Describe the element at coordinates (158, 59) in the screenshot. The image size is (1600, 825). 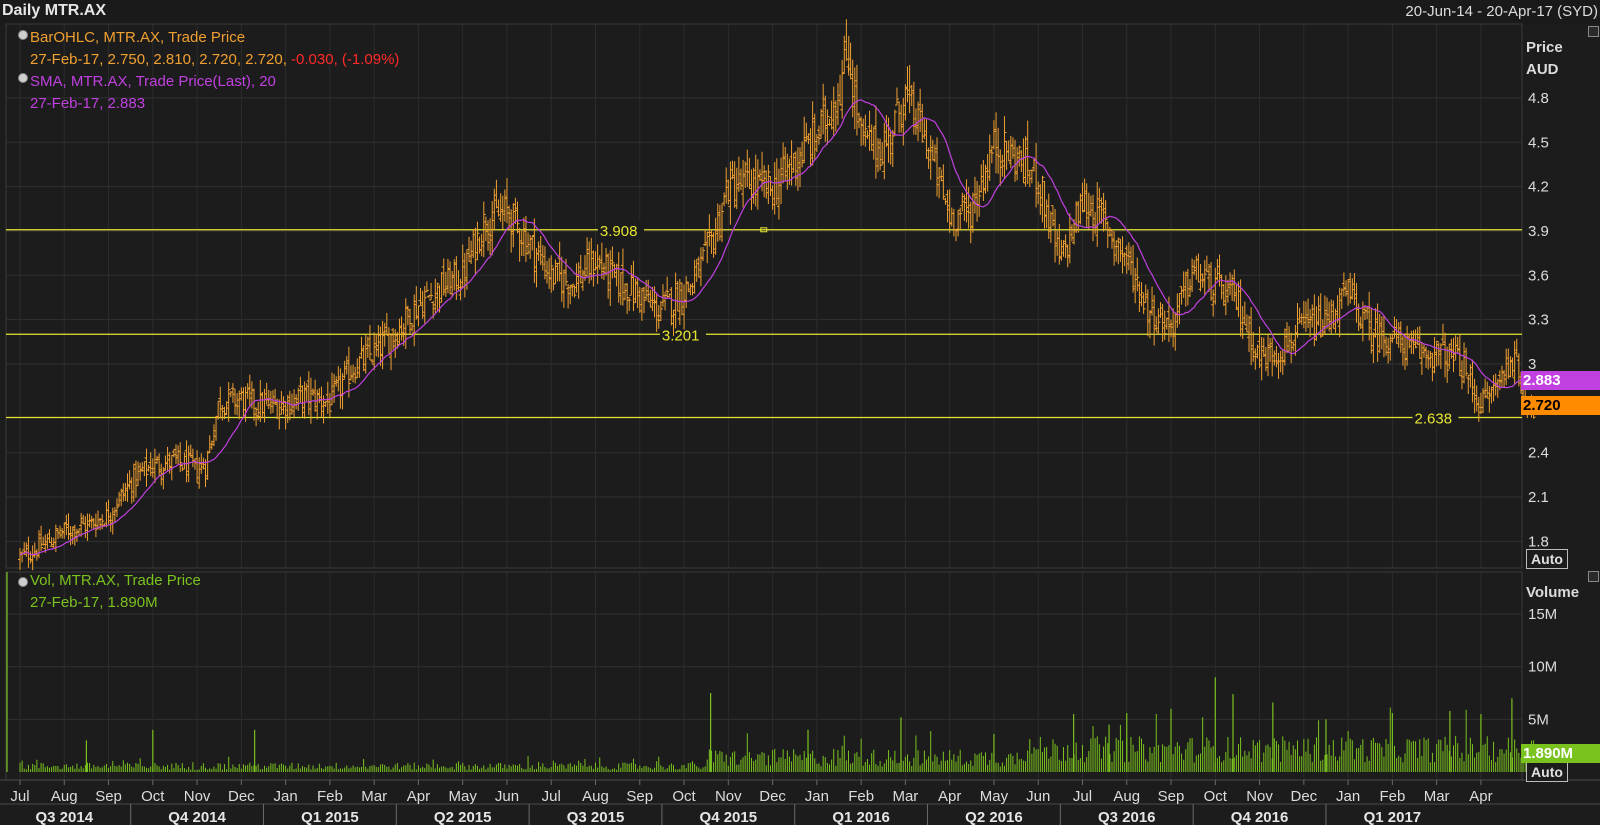
I see `legend-ohlc-ohlc: 27-Feb-17, 2.750, 2.810, 2.720, 2.720,` at that location.